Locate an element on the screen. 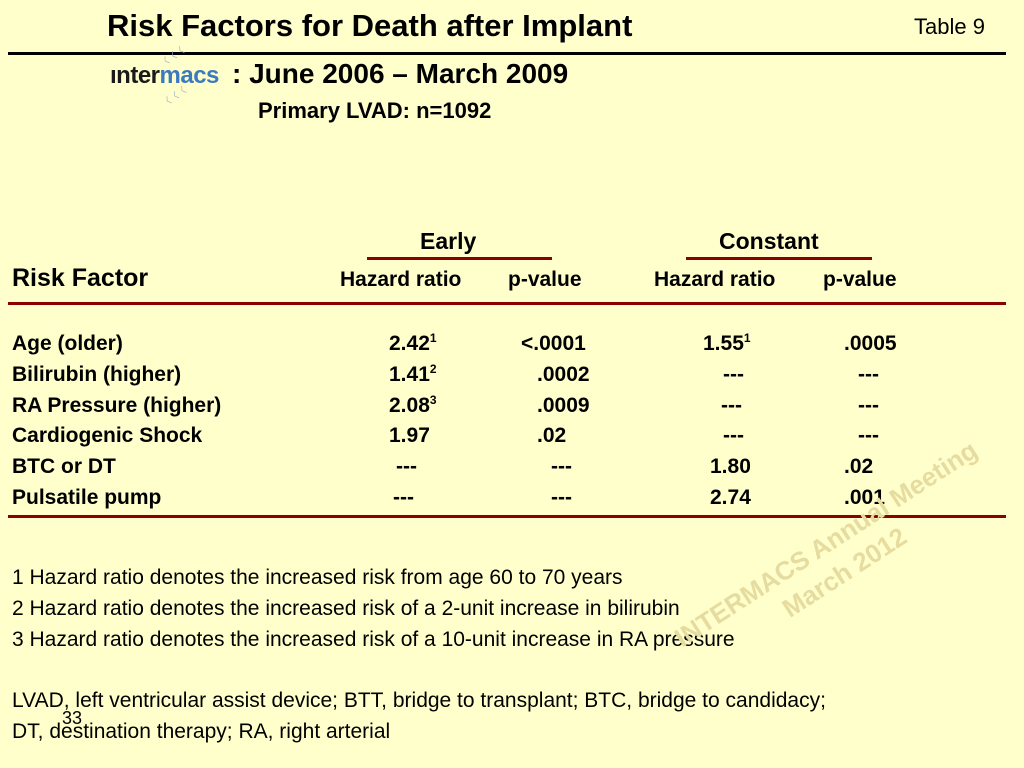  row-early-p: <.0001 is located at coordinates (553, 343).